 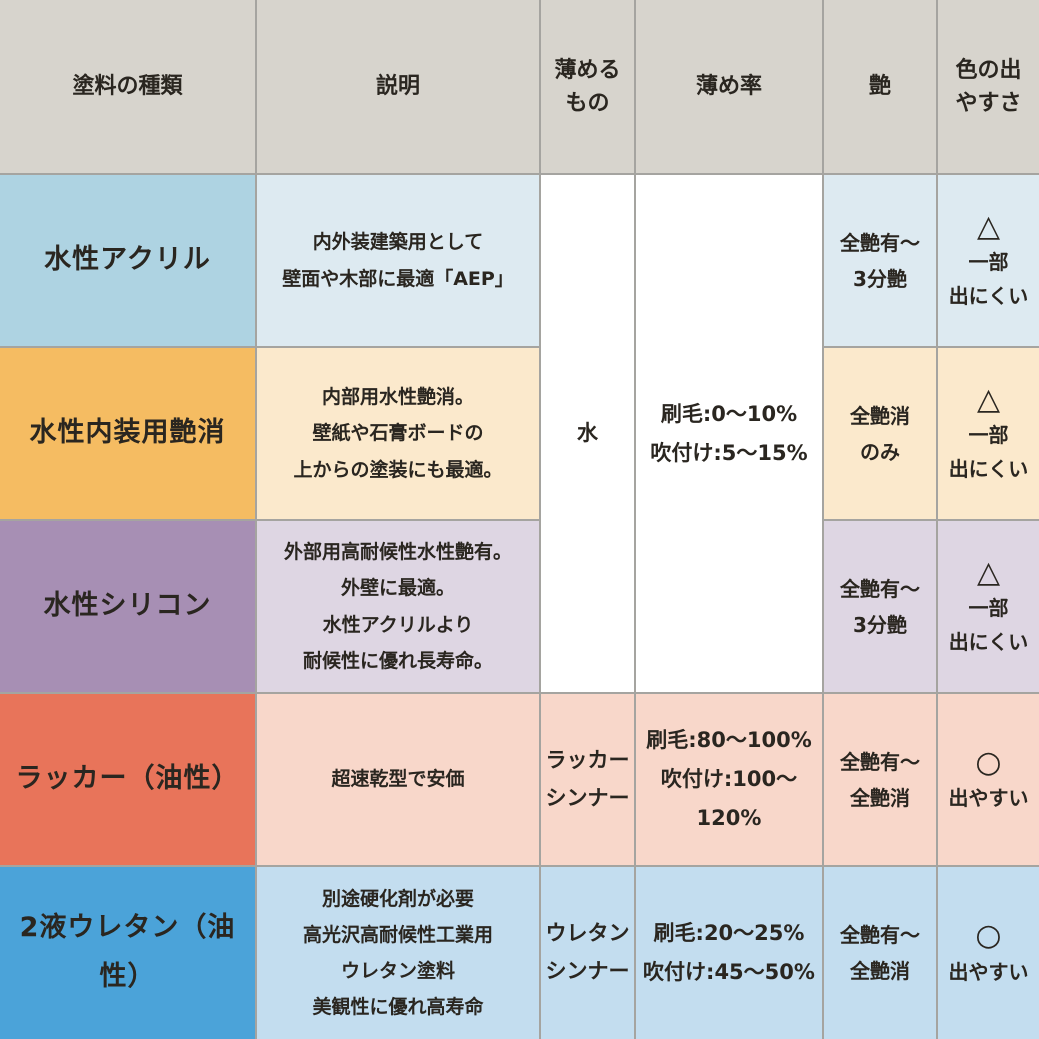 What do you see at coordinates (398, 606) in the screenshot?
I see `description-cell: 外部用高耐候性水性艶有。 外壁に最適。 水性アクリルより 耐候性に優れ長寿命。` at bounding box center [398, 606].